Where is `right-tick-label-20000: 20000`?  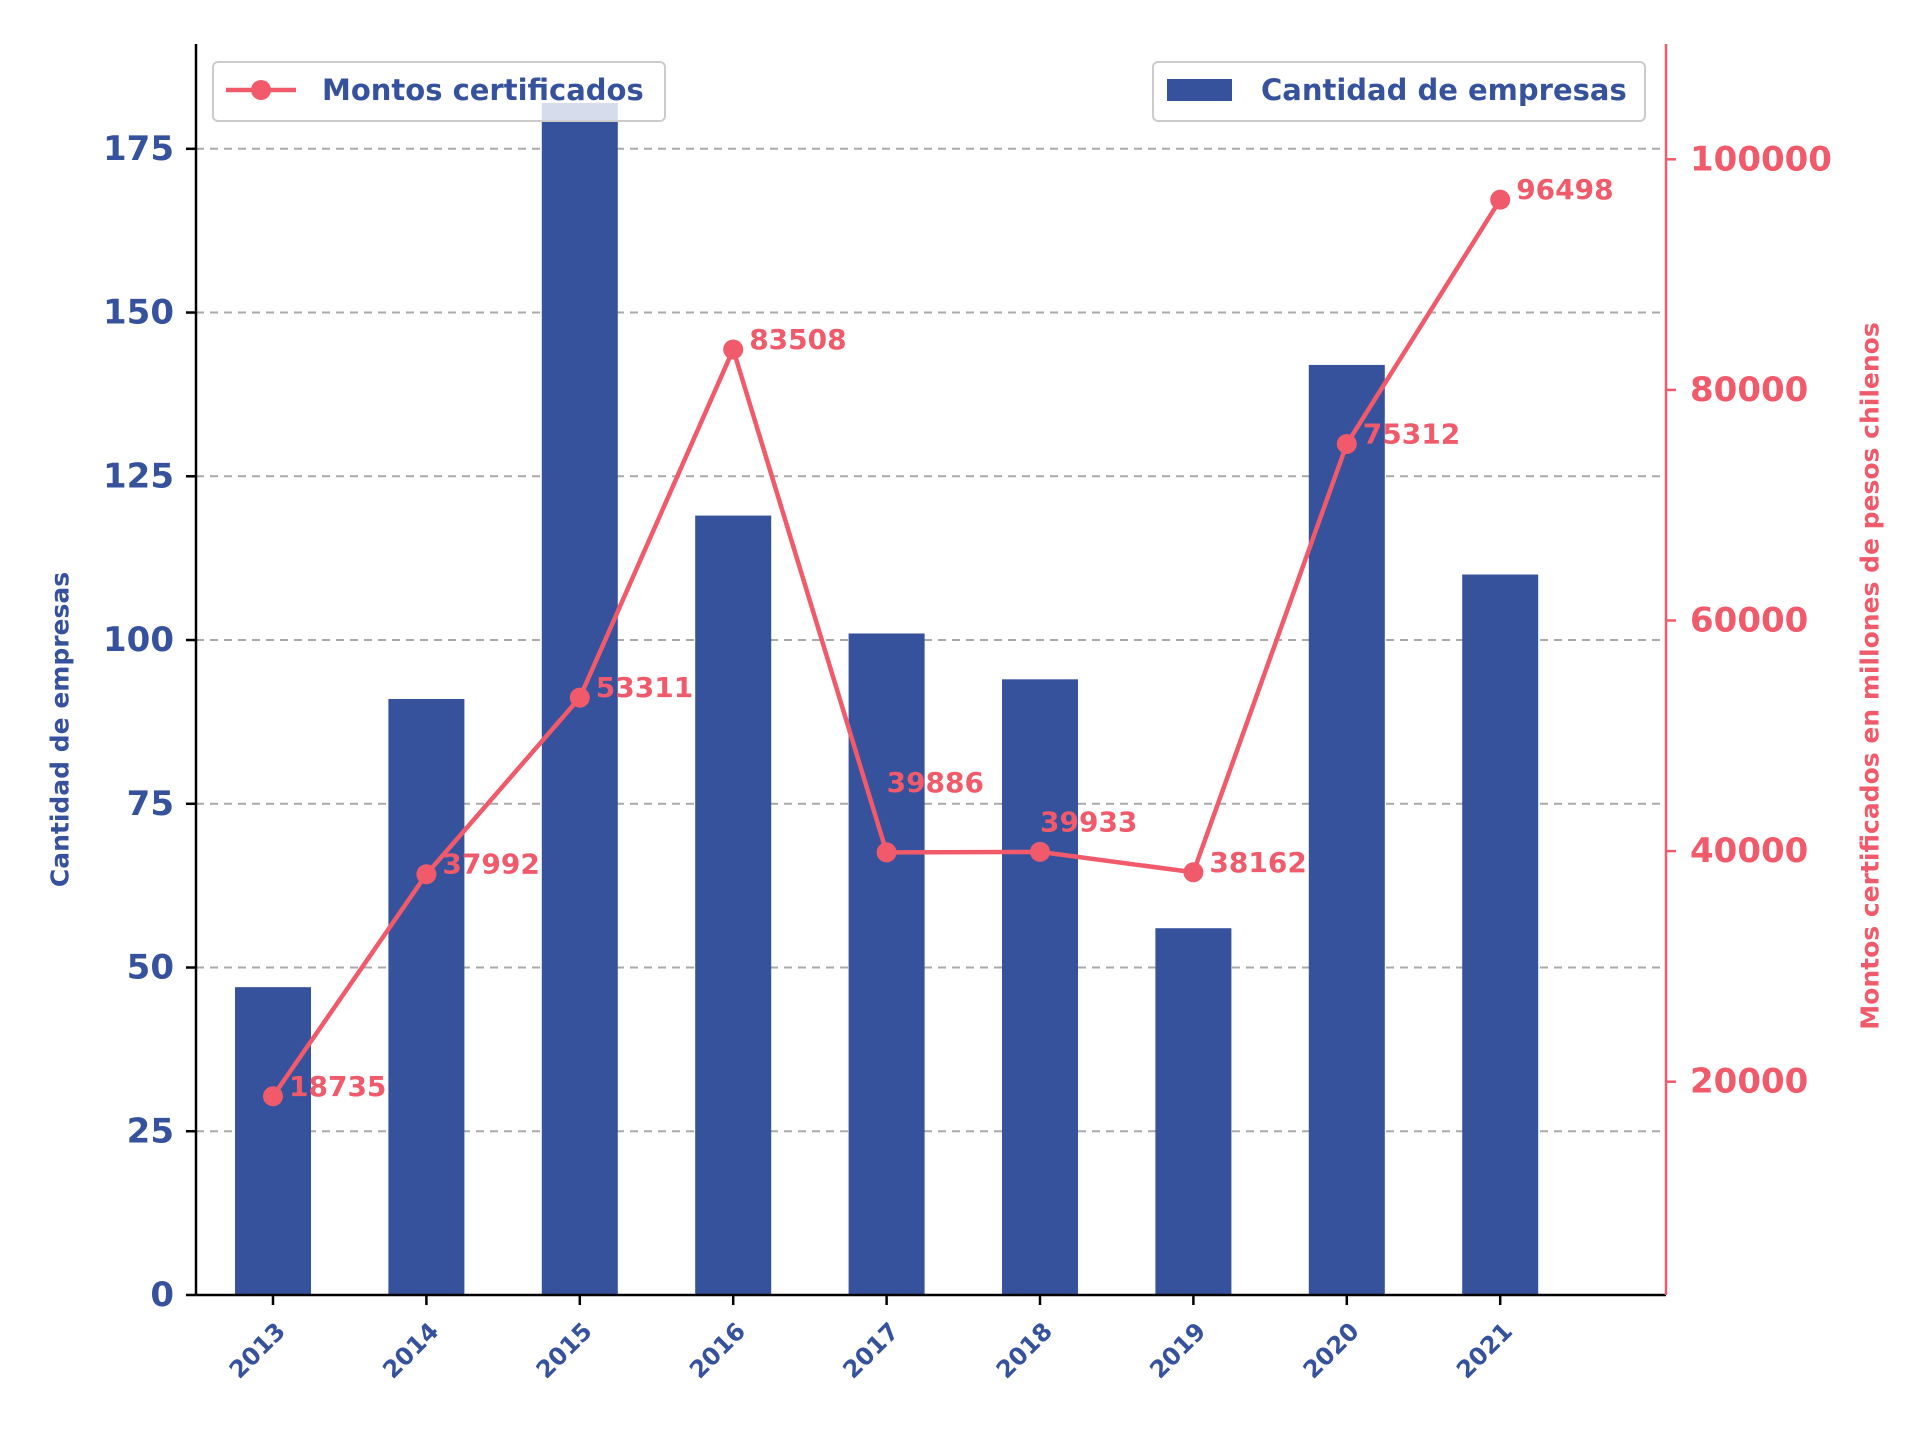
right-tick-label-20000: 20000 is located at coordinates (1749, 1082).